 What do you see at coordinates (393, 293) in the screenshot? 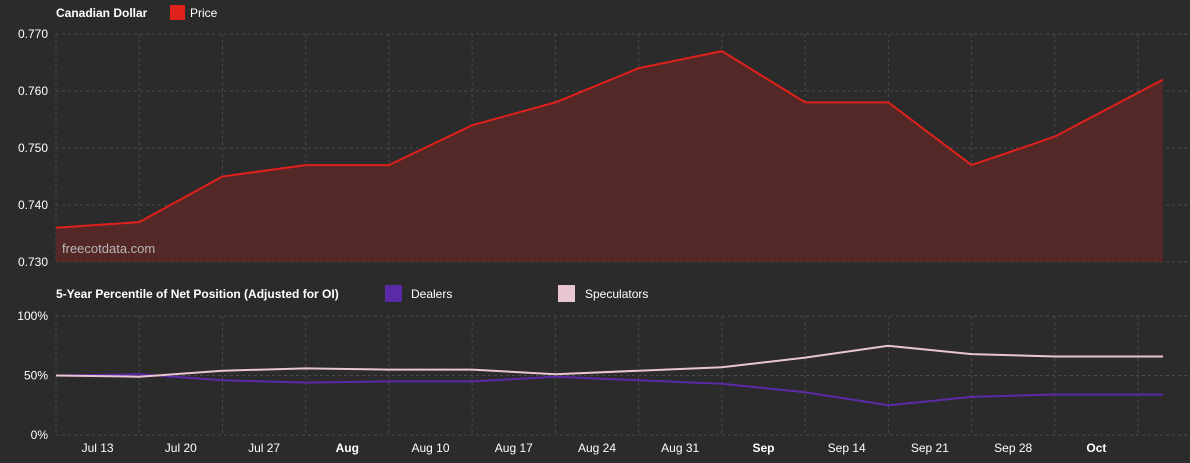
I see `legend-dealers-swatch` at bounding box center [393, 293].